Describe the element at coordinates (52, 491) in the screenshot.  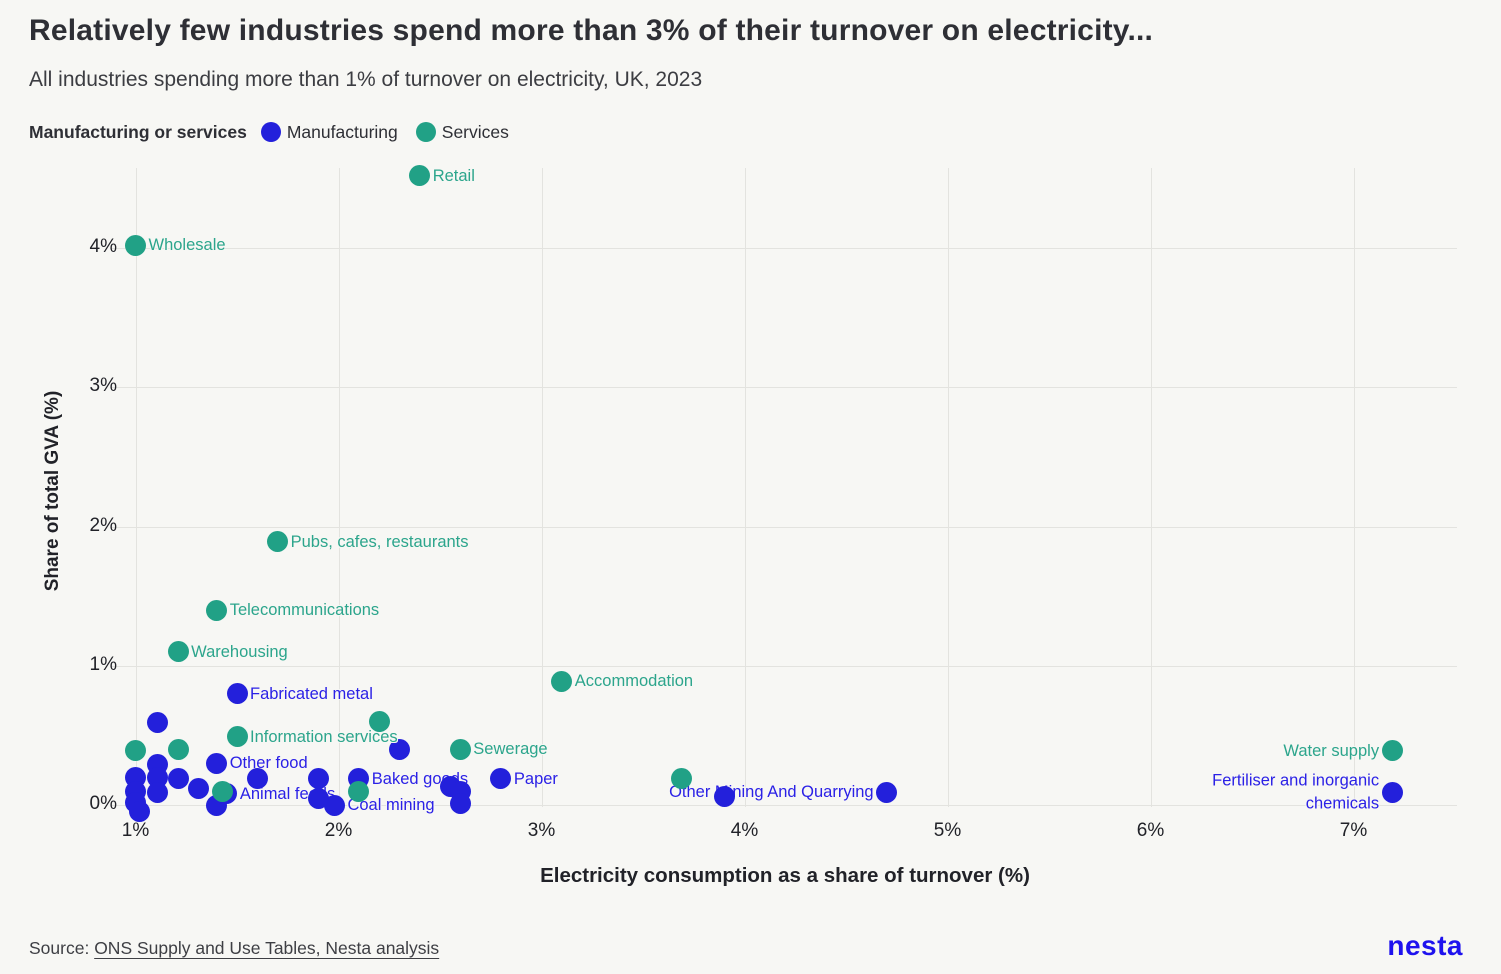
I see `y-axis-title: Share of total GVA (%)` at that location.